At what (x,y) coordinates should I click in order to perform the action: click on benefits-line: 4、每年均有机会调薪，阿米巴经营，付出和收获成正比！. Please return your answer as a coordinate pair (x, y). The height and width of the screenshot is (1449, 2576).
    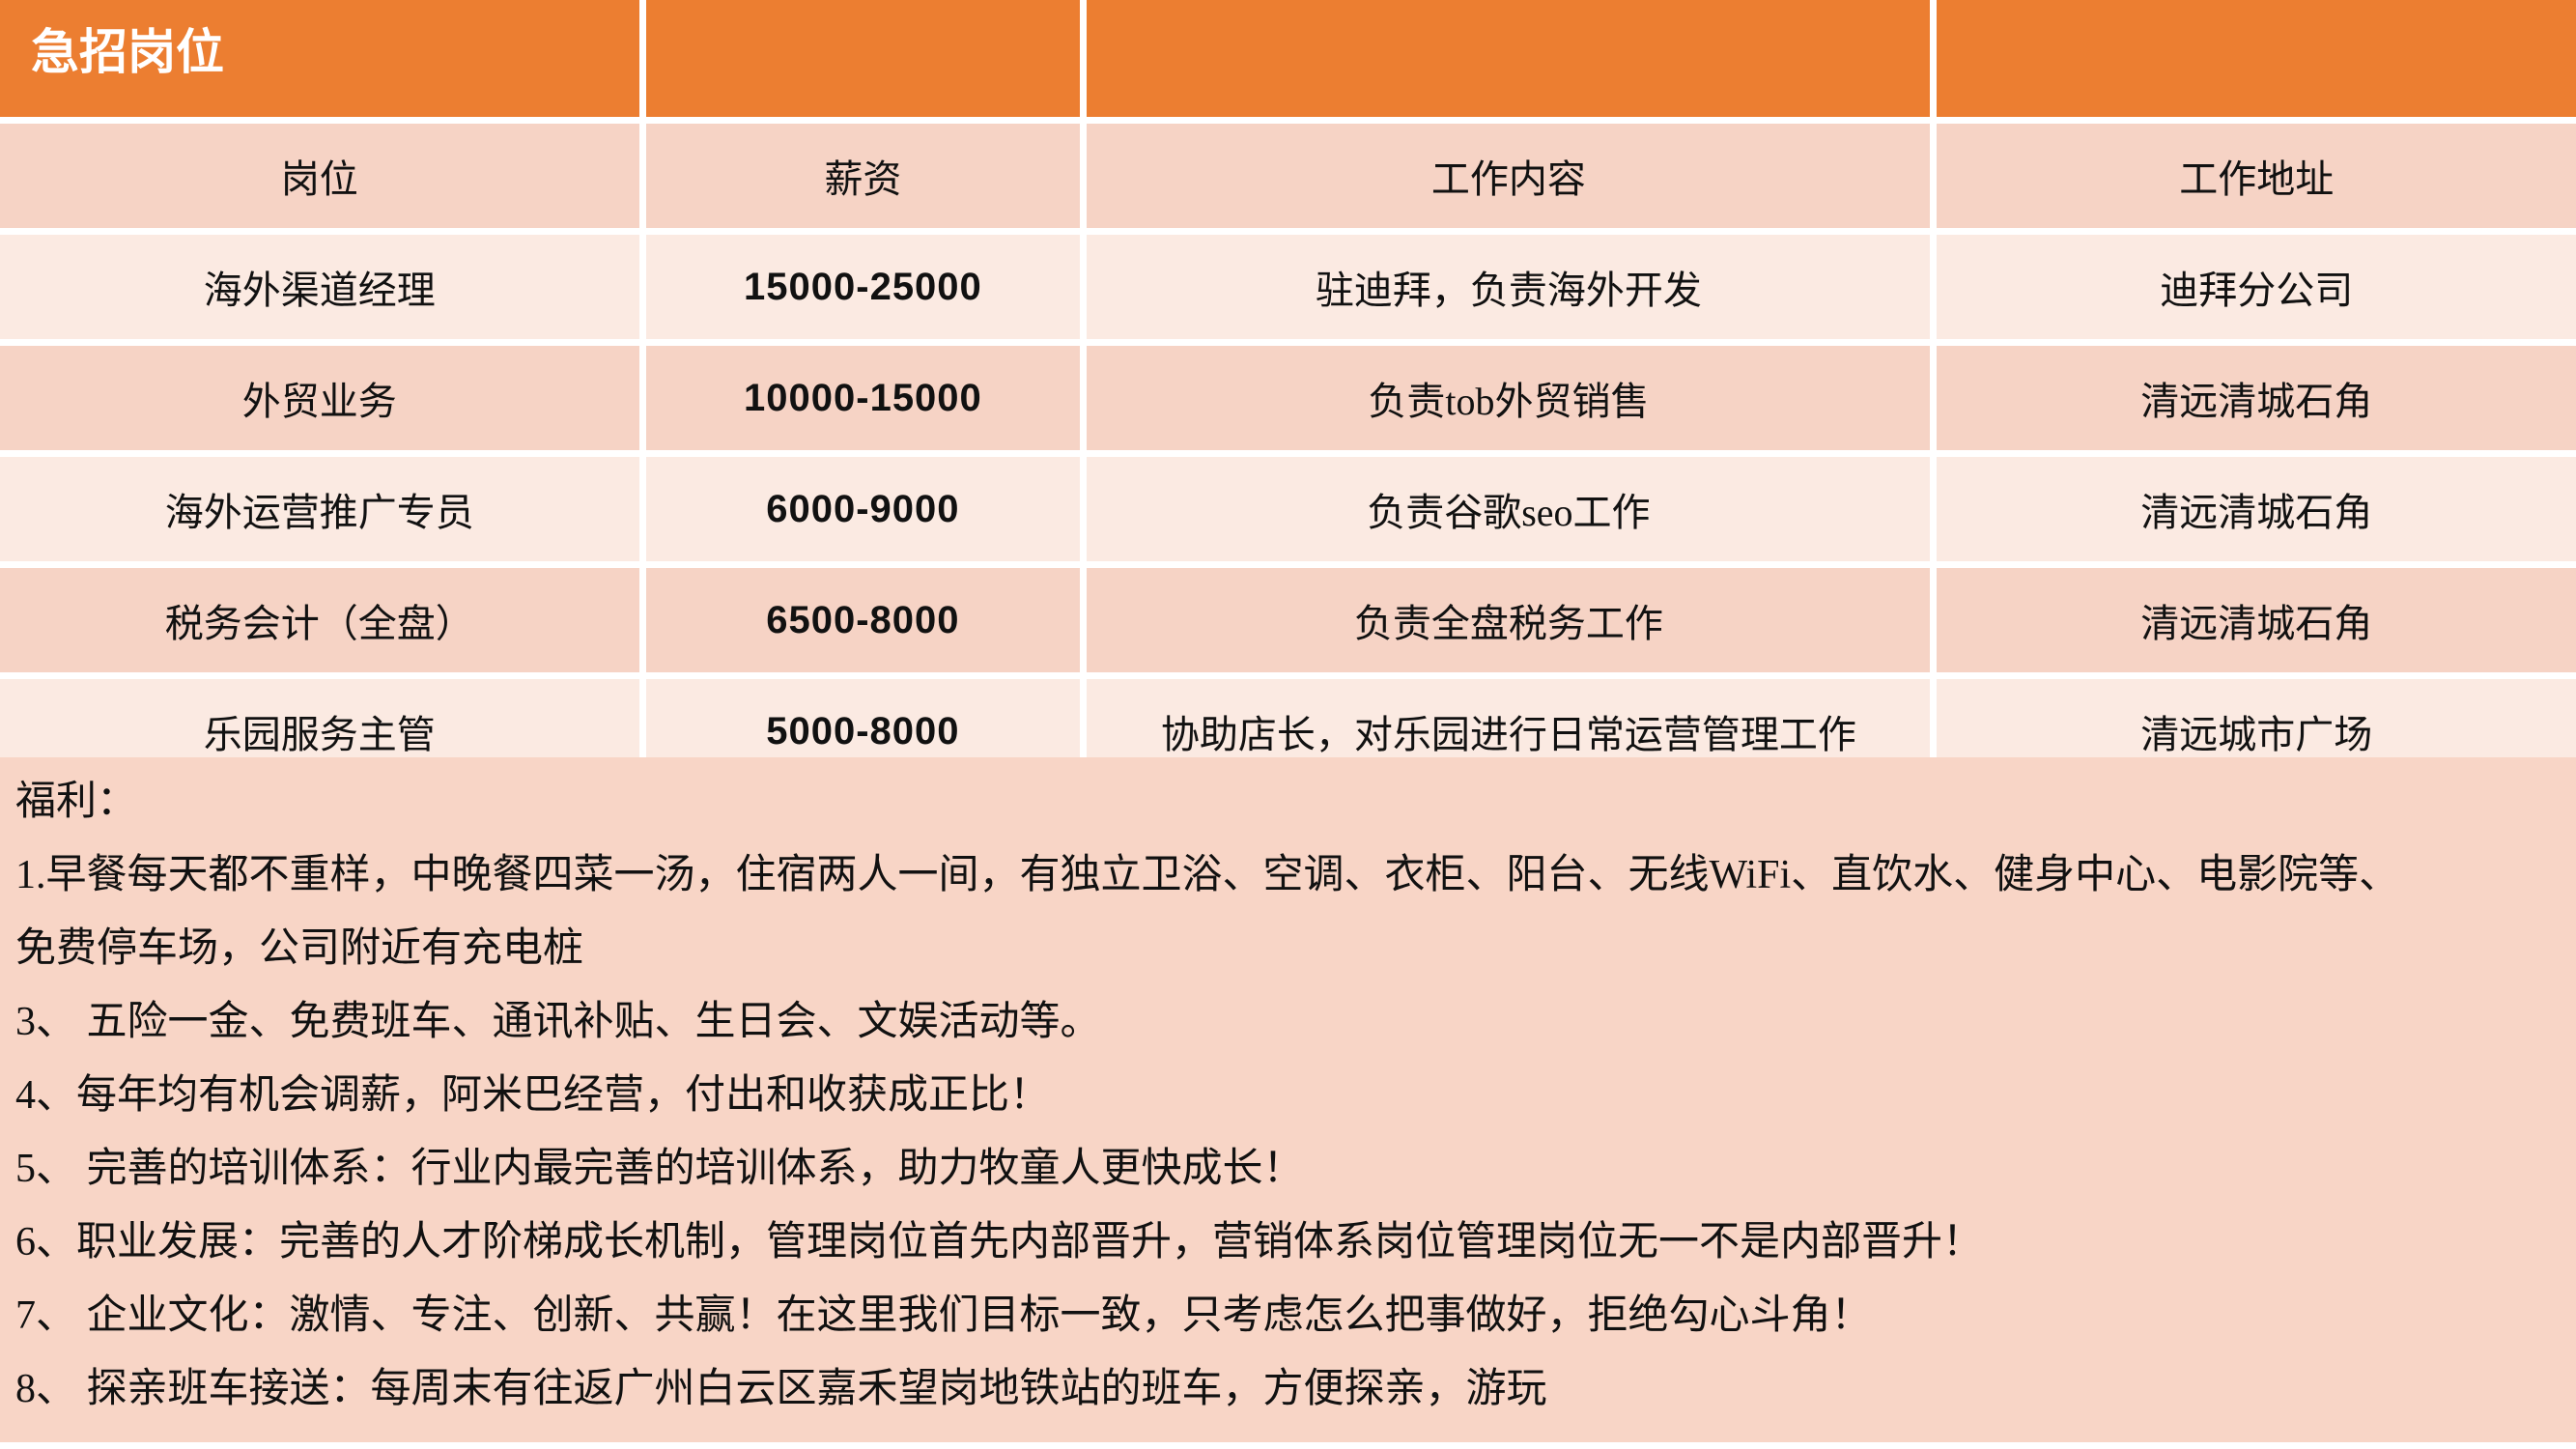
    Looking at the image, I should click on (533, 1095).